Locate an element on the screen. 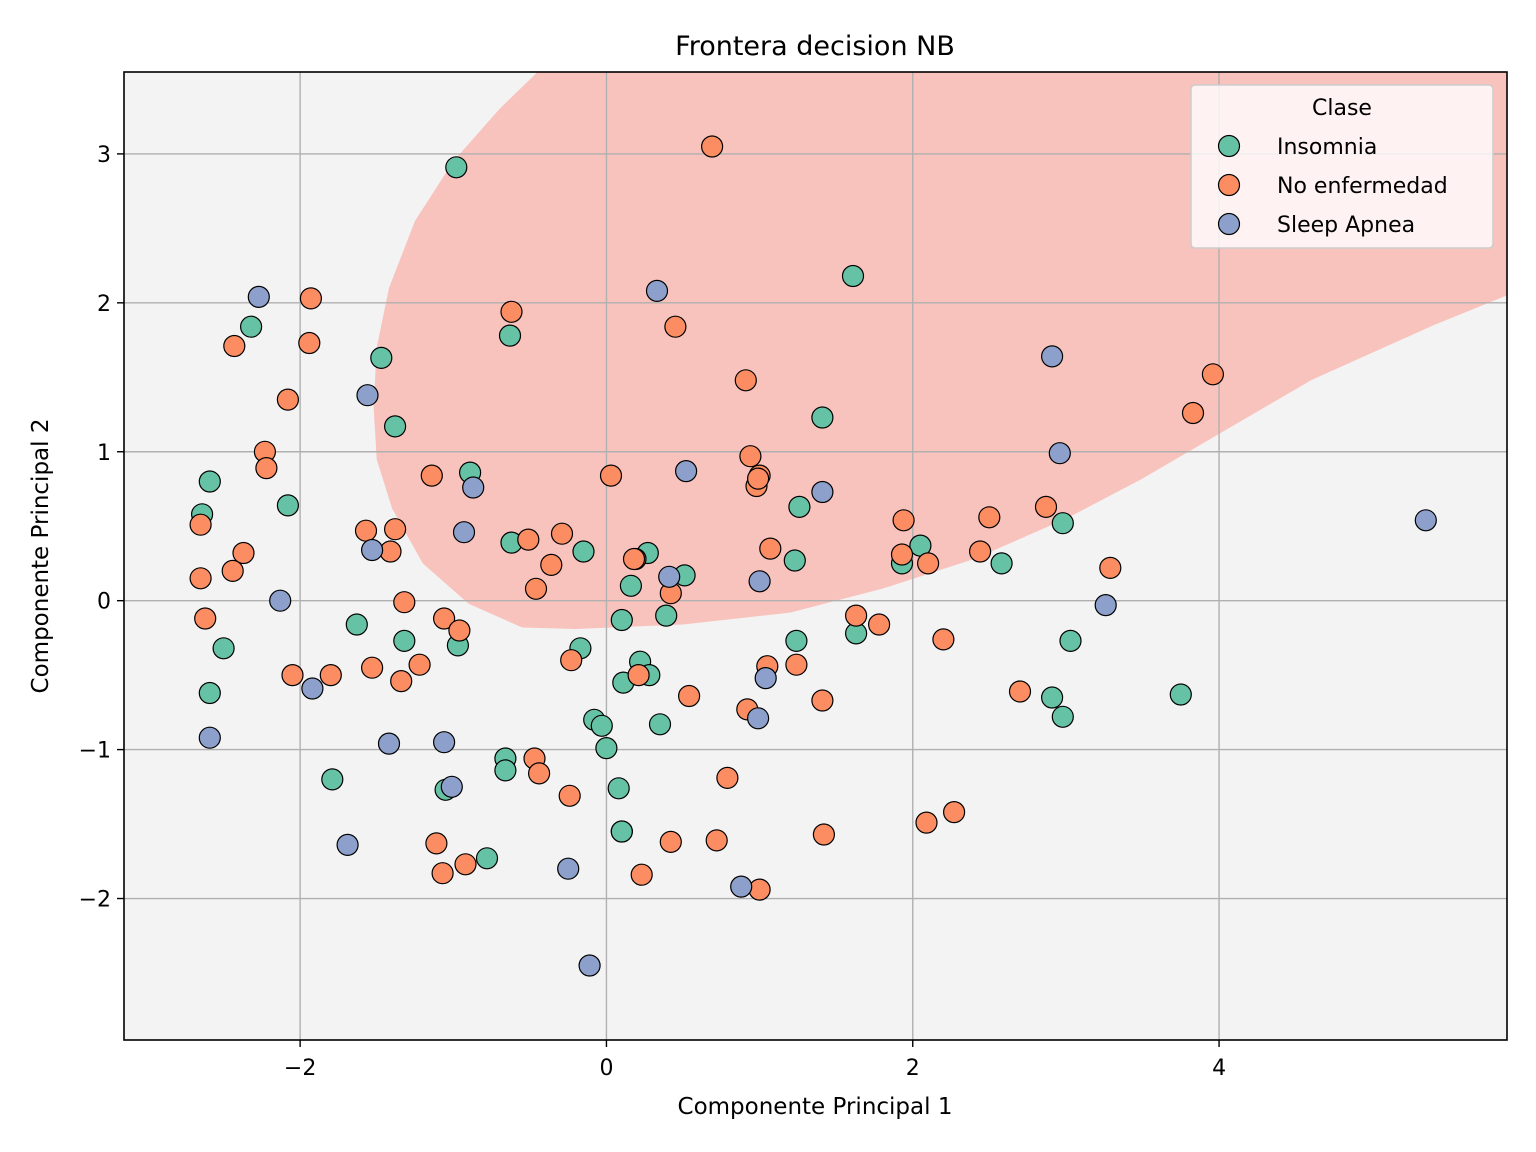  legend-marker-insomnia is located at coordinates (1229, 146).